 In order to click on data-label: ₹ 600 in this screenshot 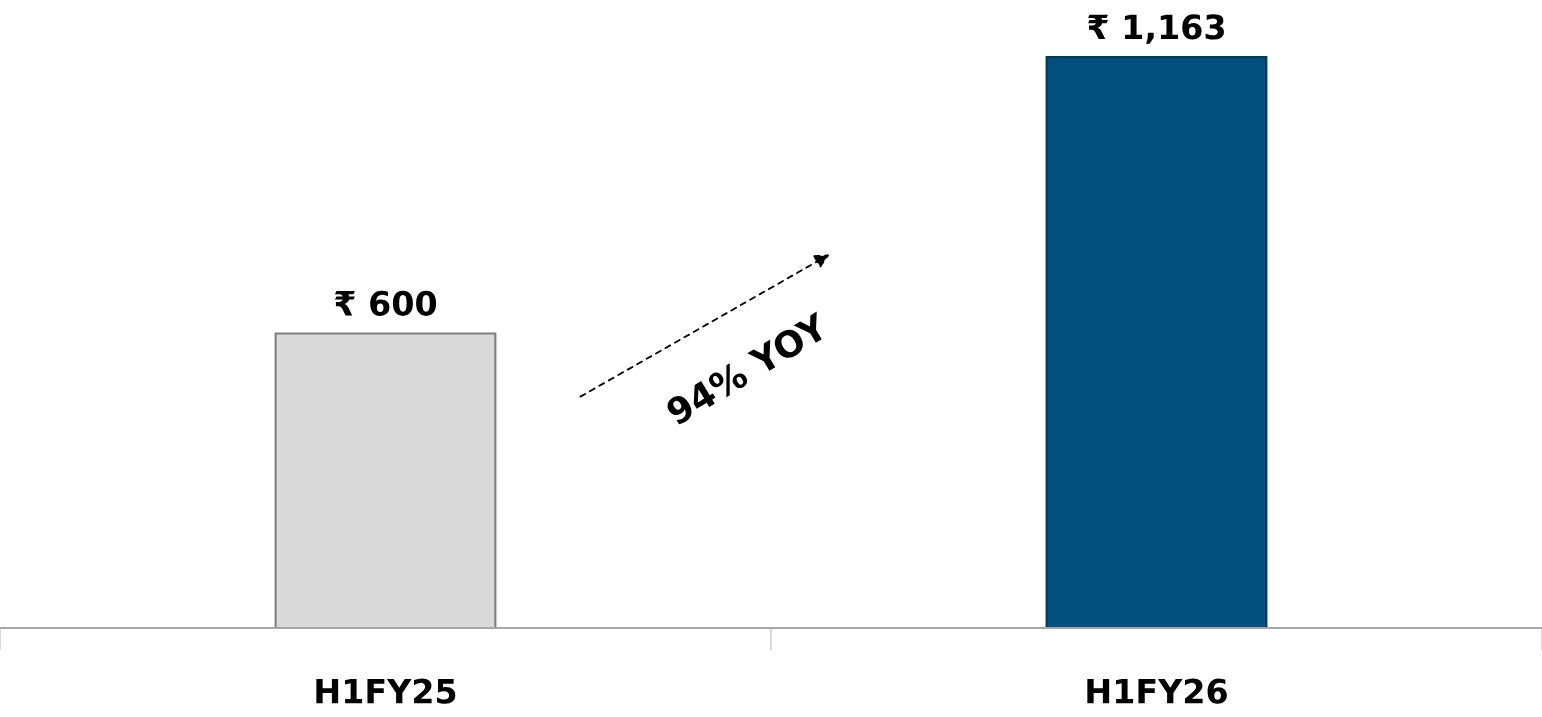, I will do `click(385, 303)`.